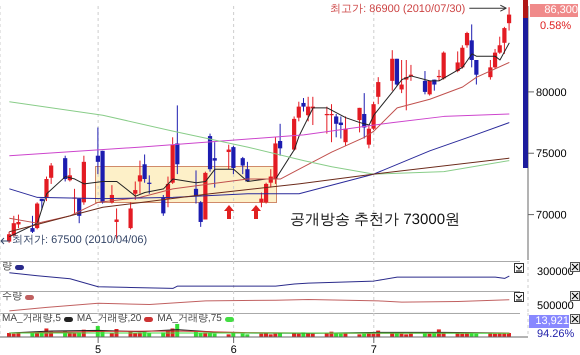 This screenshot has width=580, height=355. What do you see at coordinates (398, 9) in the screenshot?
I see `annotation: 최고가: 86900 (2010/07/30)` at bounding box center [398, 9].